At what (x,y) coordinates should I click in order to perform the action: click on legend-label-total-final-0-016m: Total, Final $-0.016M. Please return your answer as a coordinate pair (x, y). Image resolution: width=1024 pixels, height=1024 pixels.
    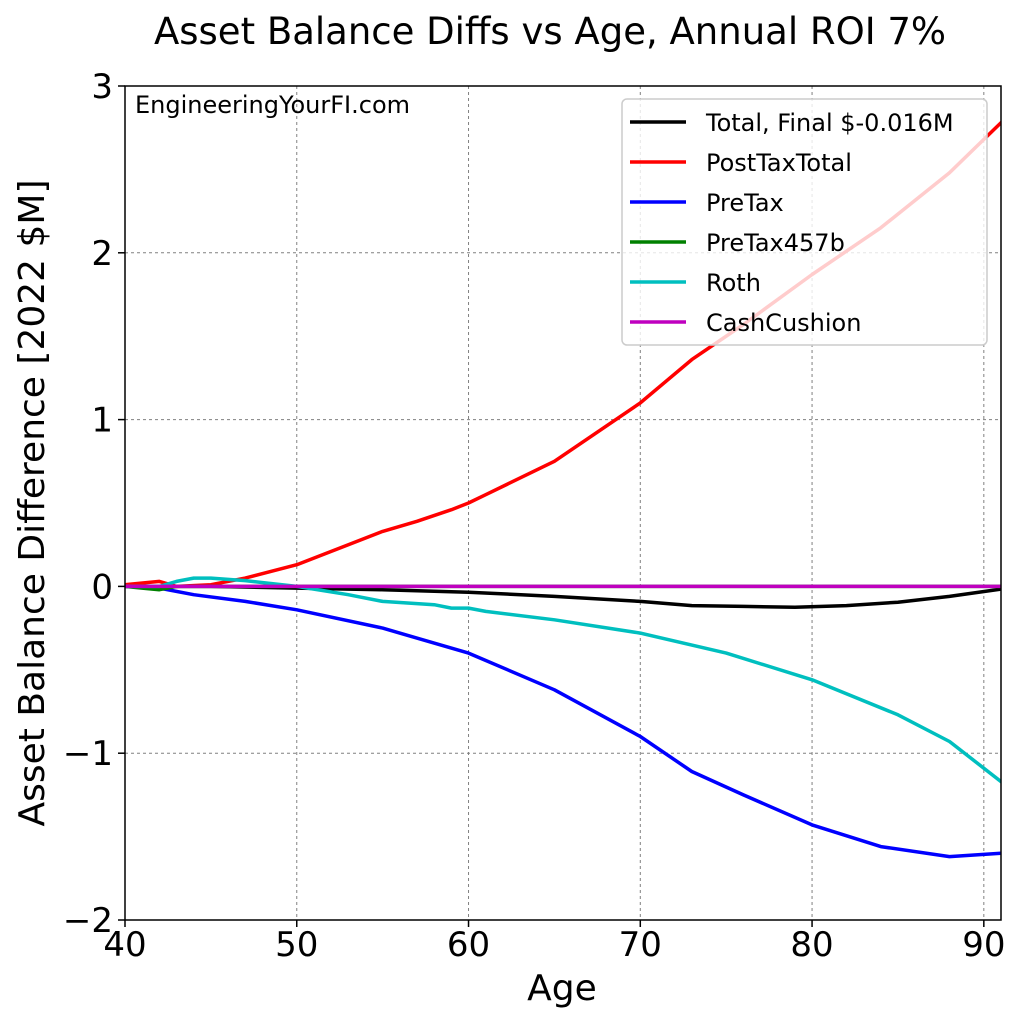
    Looking at the image, I should click on (829, 123).